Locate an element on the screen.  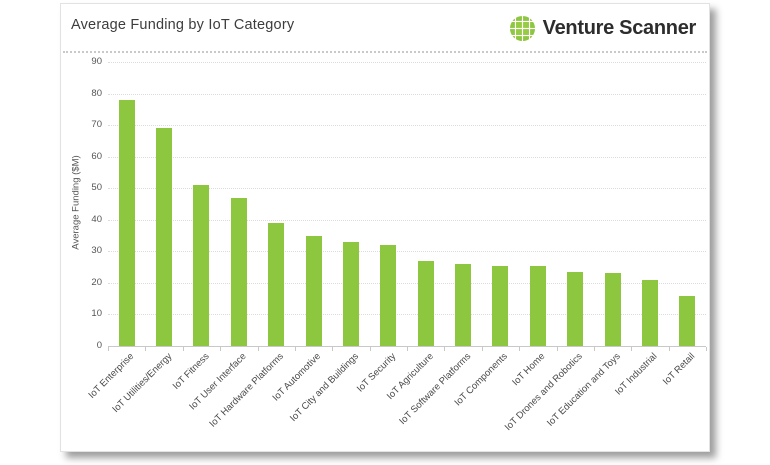
y-tick-label-70: 70 is located at coordinates (96, 125).